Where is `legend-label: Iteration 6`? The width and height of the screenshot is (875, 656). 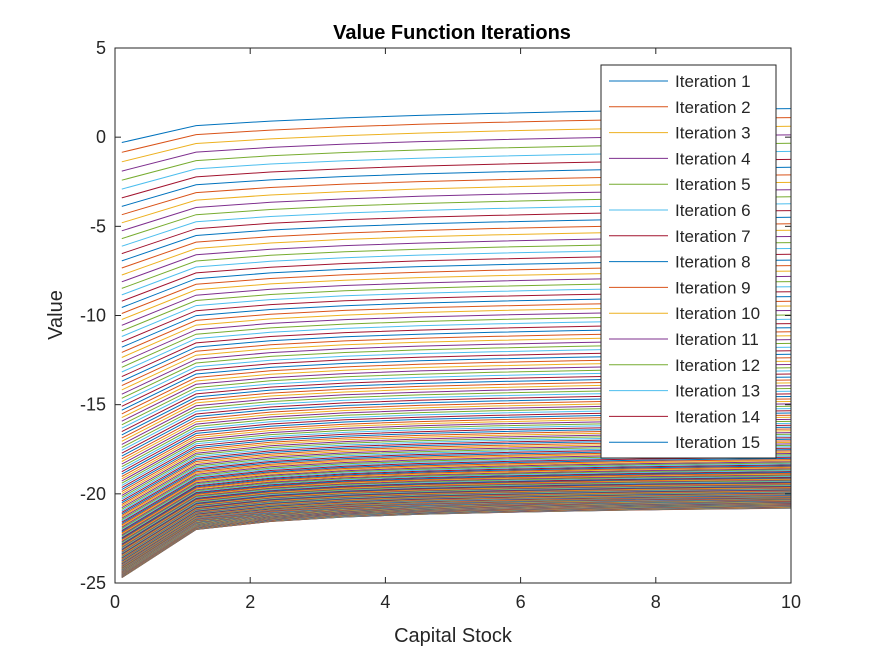 legend-label: Iteration 6 is located at coordinates (713, 210).